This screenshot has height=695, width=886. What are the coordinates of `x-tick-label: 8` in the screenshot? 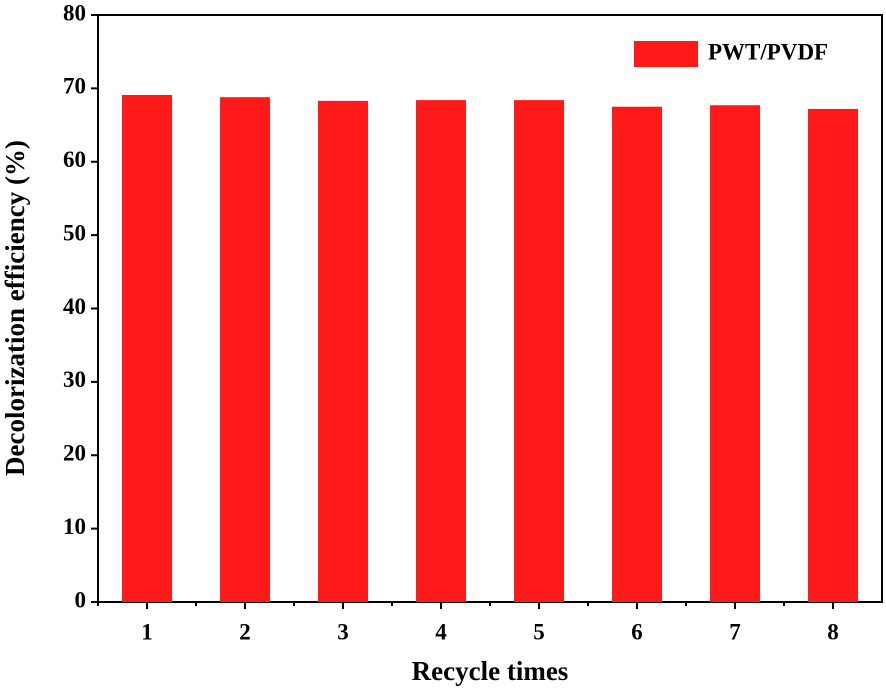 It's located at (833, 631).